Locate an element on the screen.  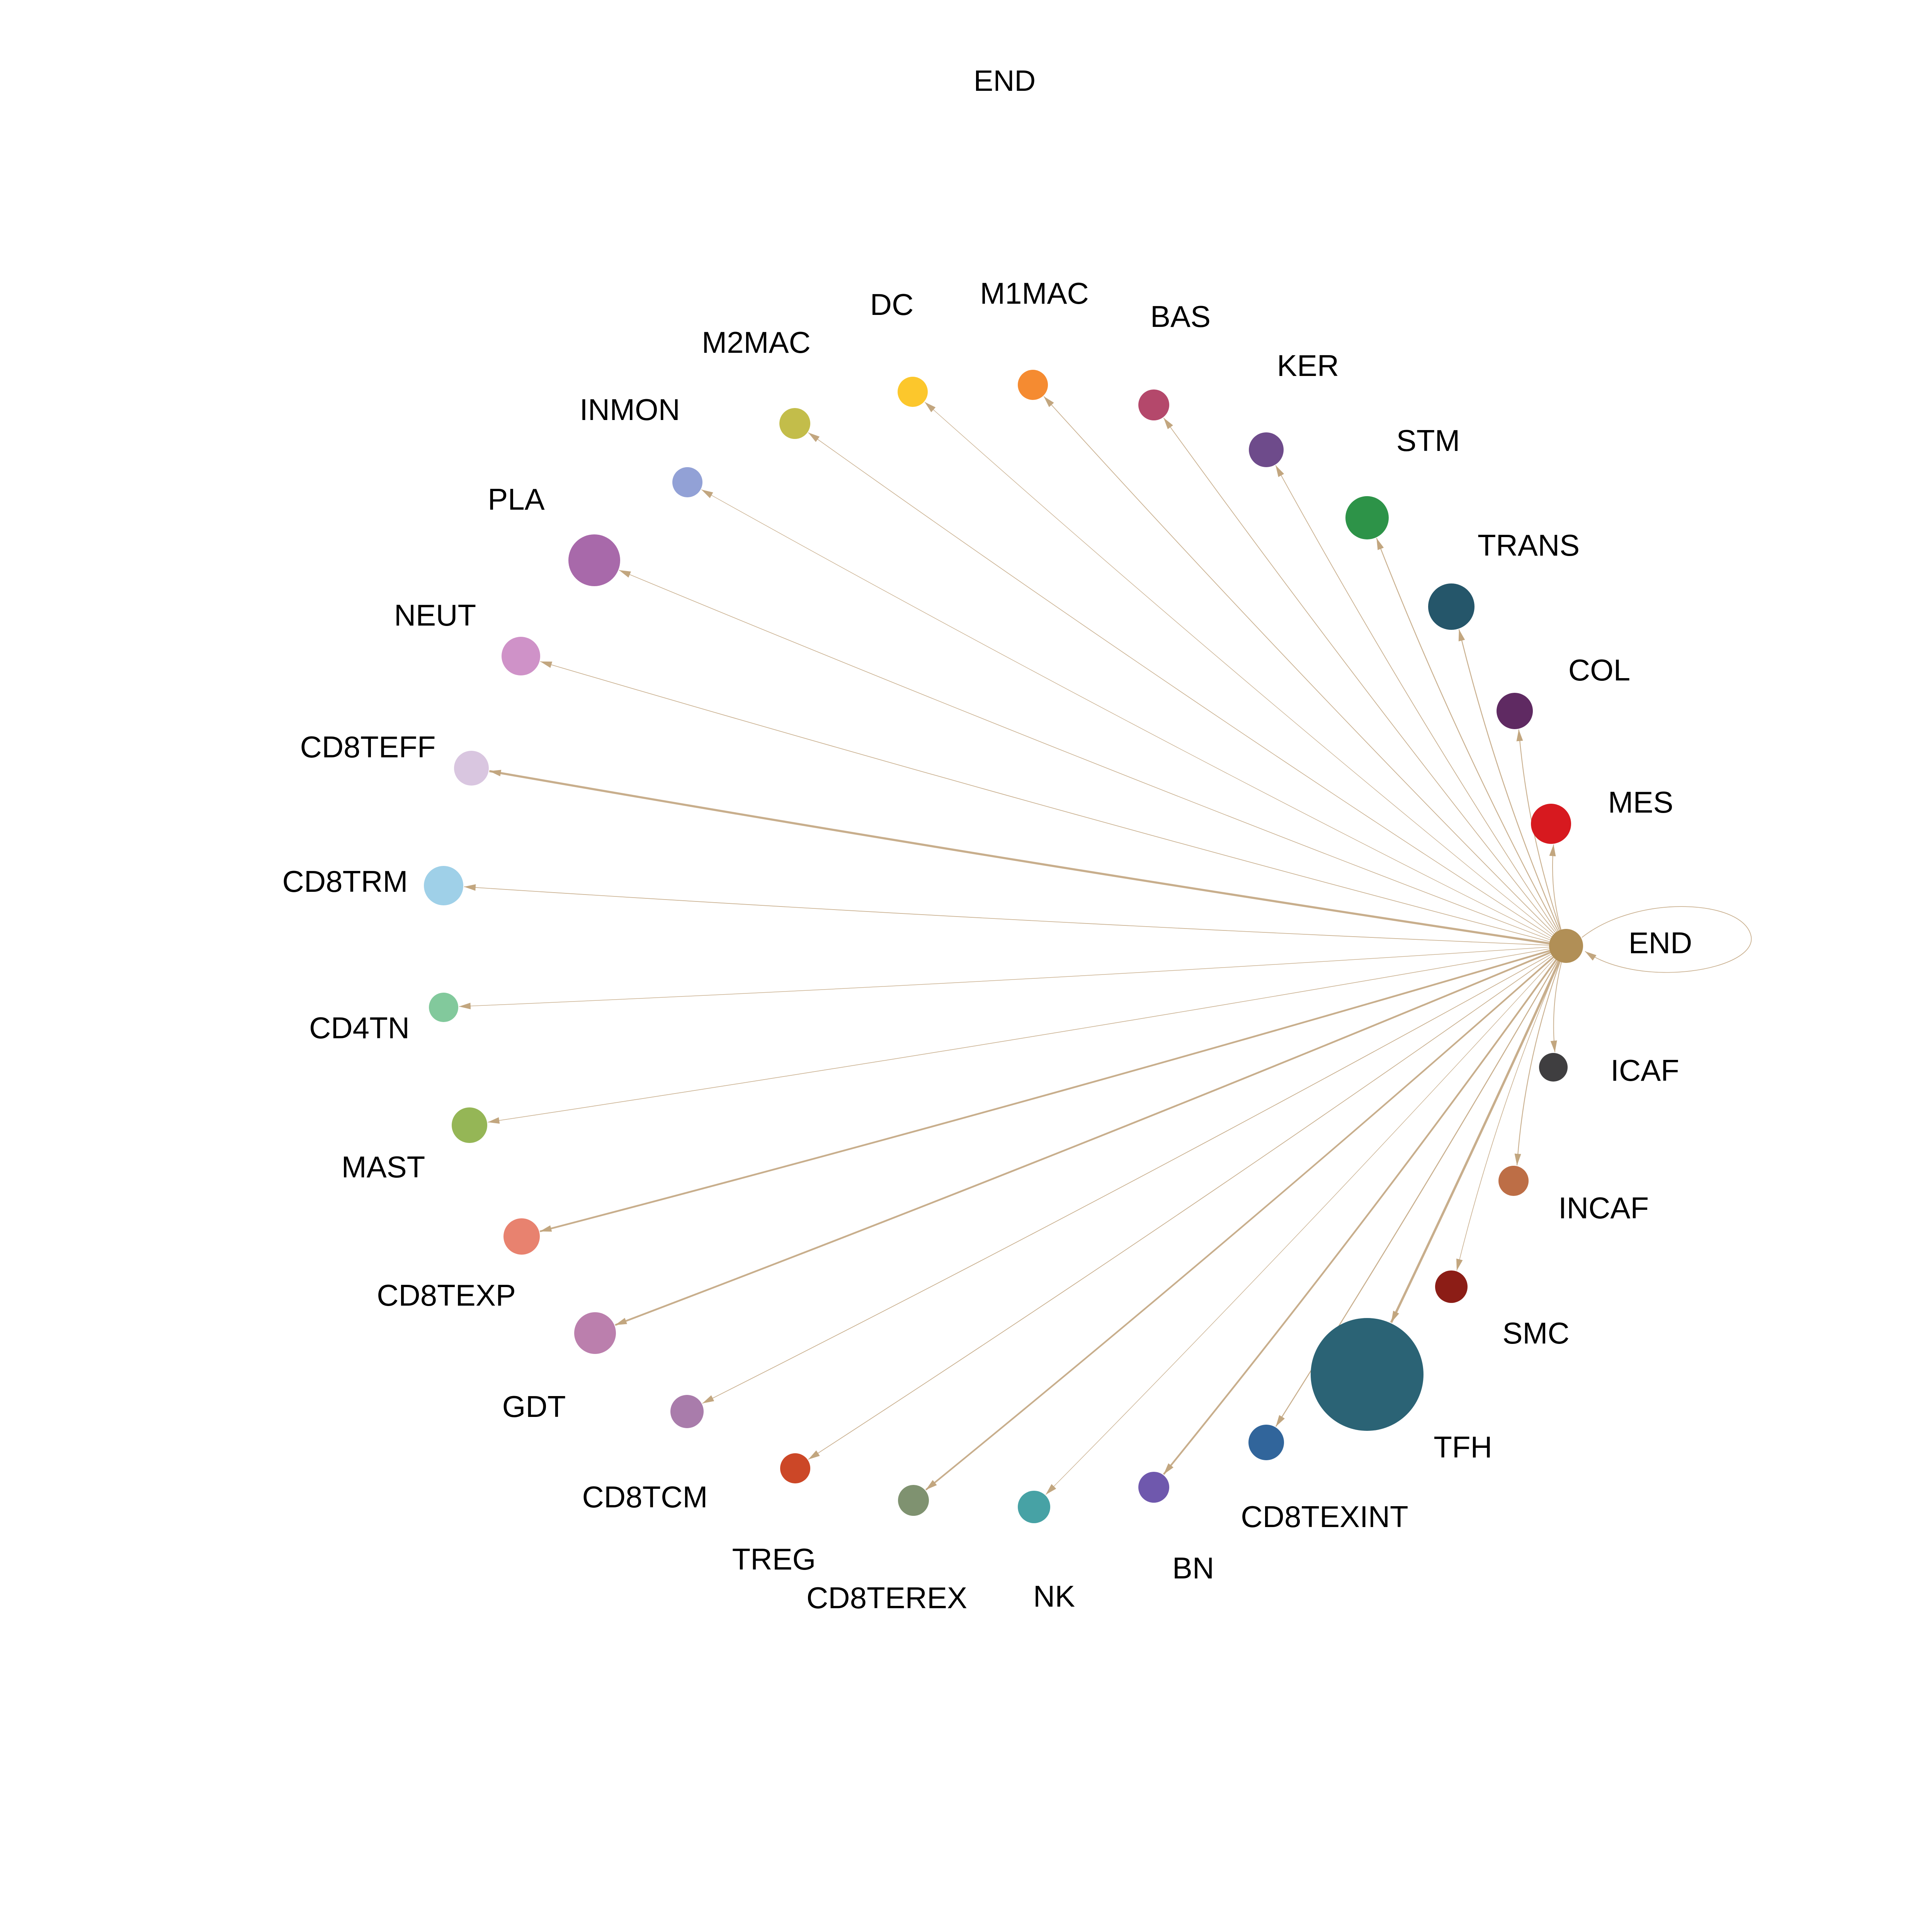
edge-END-INCAF is located at coordinates (1540, 1056).